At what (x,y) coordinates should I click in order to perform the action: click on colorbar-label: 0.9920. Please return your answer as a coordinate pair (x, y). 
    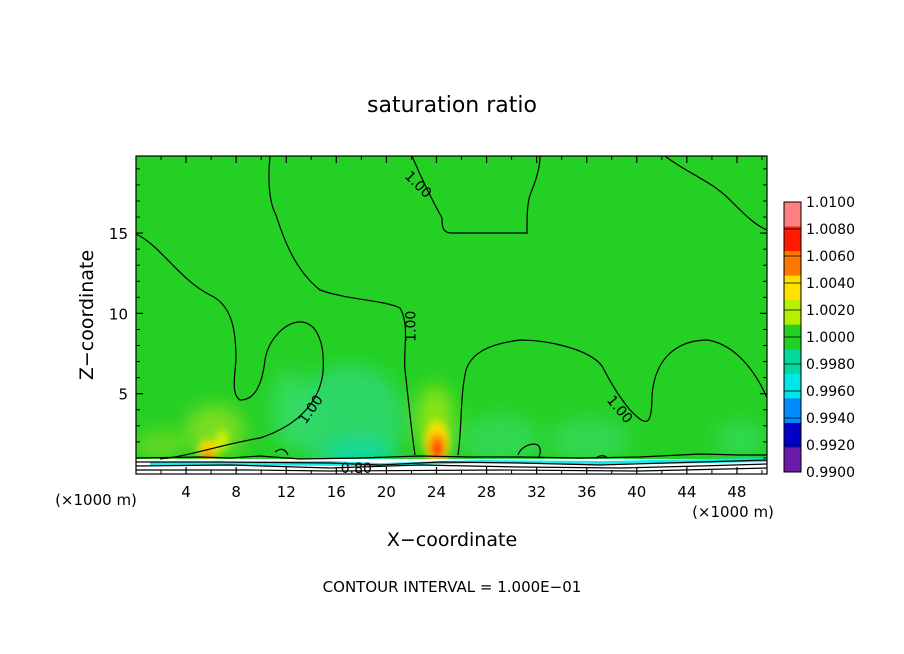
    Looking at the image, I should click on (830, 446).